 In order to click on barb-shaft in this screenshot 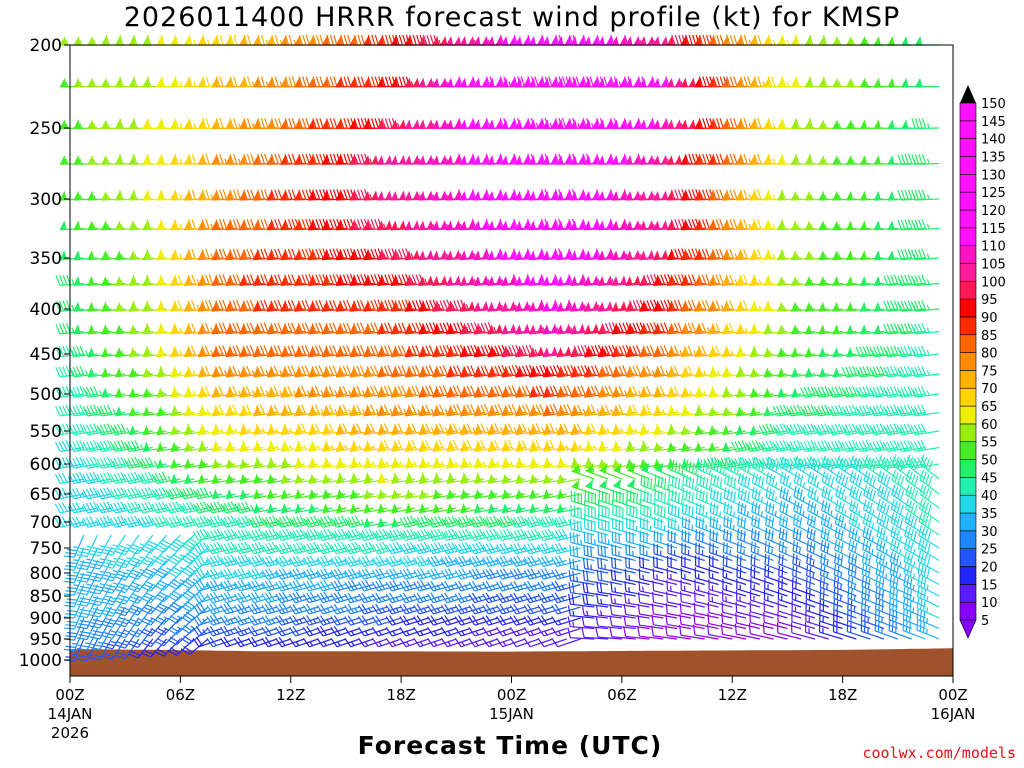, I will do `click(79, 546)`.